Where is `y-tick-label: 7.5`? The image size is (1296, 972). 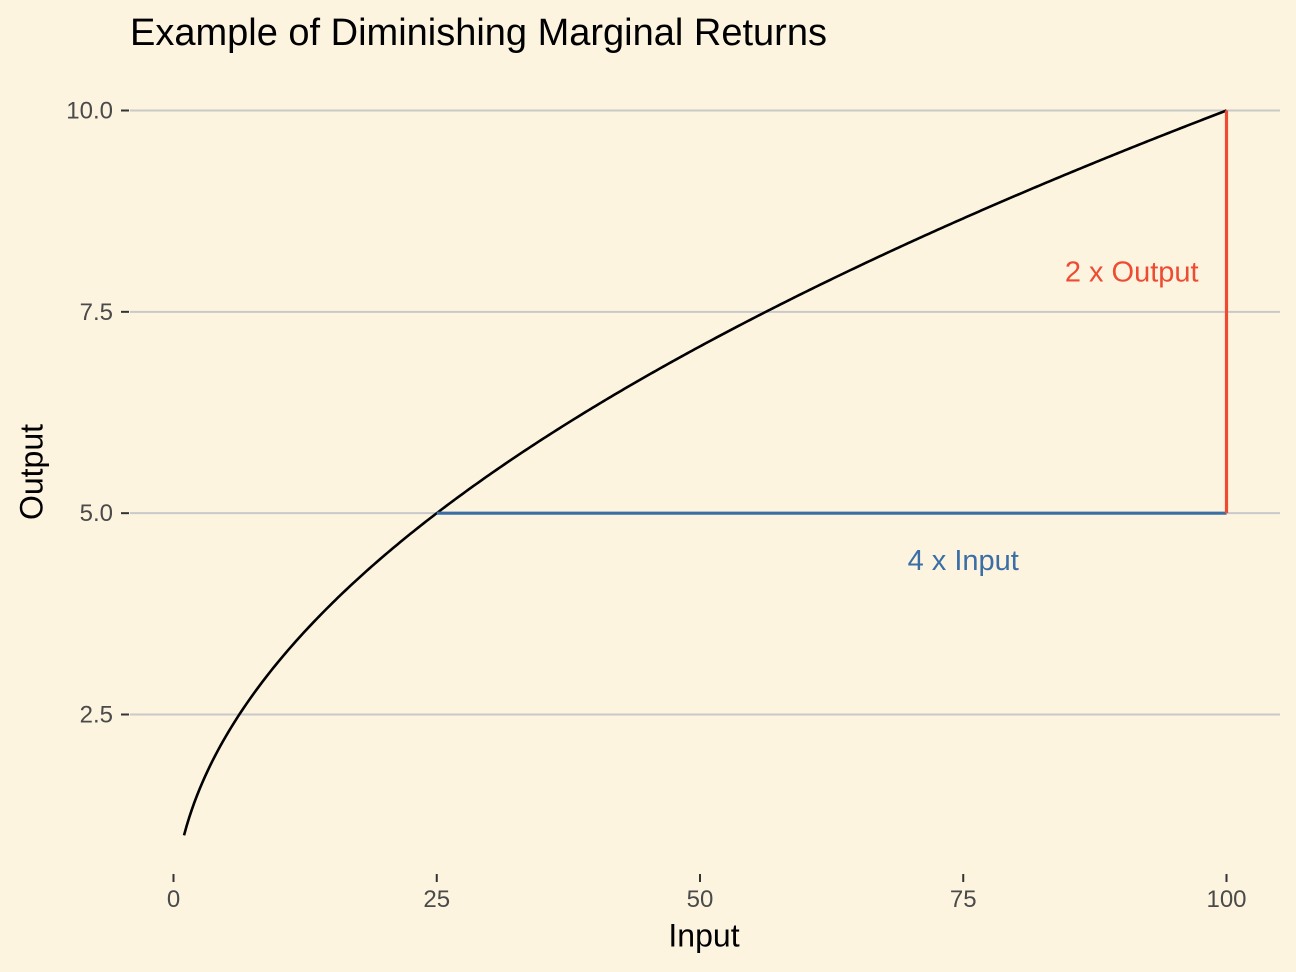 y-tick-label: 7.5 is located at coordinates (96, 312).